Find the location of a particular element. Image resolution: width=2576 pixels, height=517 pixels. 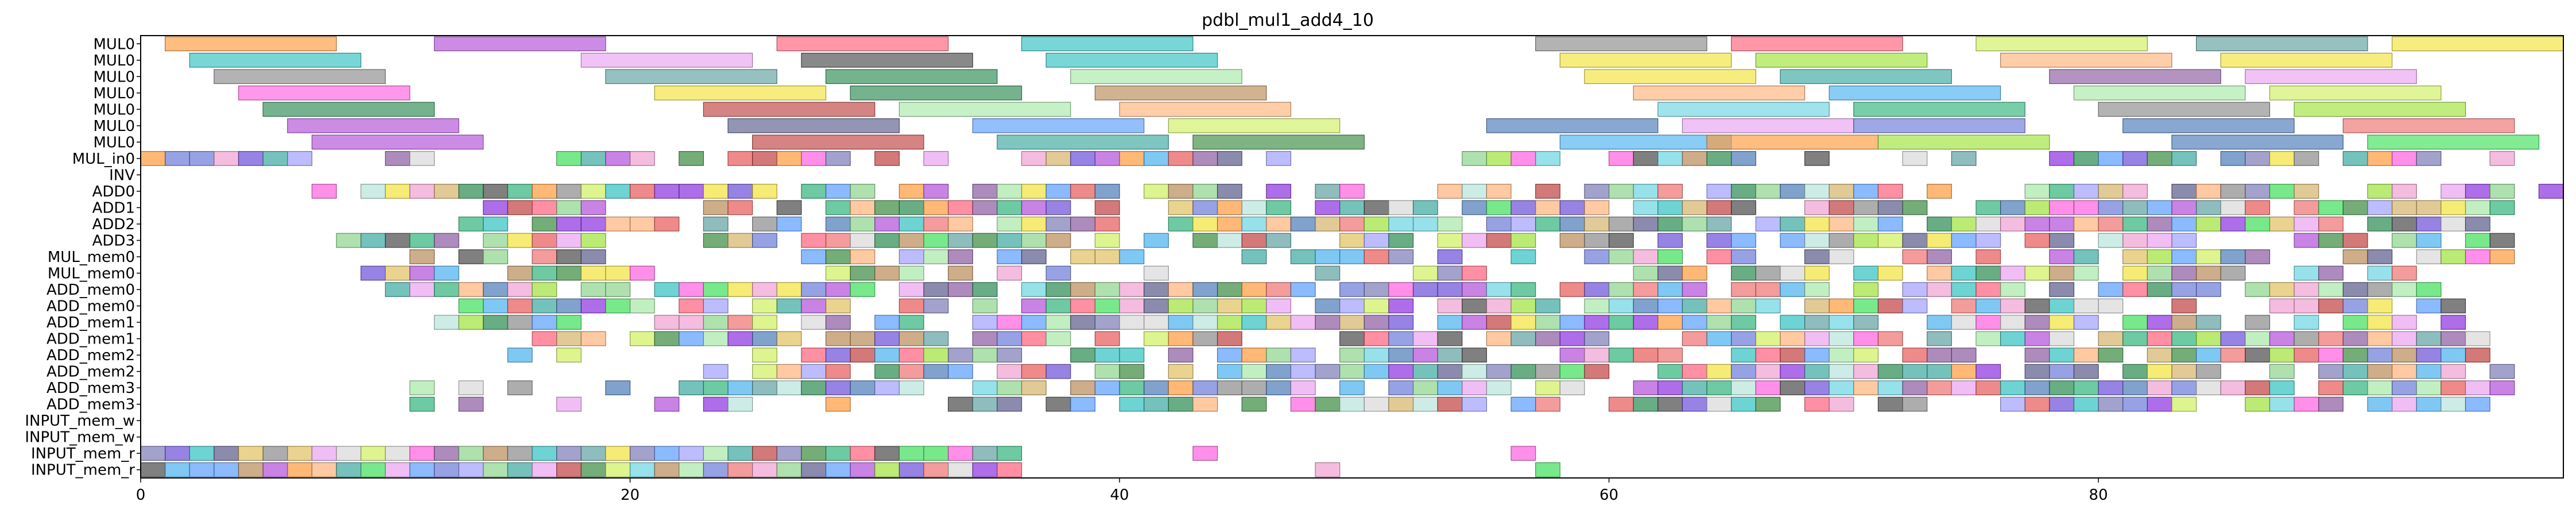

y-tick-label: MUL_mem0 is located at coordinates (92, 257).